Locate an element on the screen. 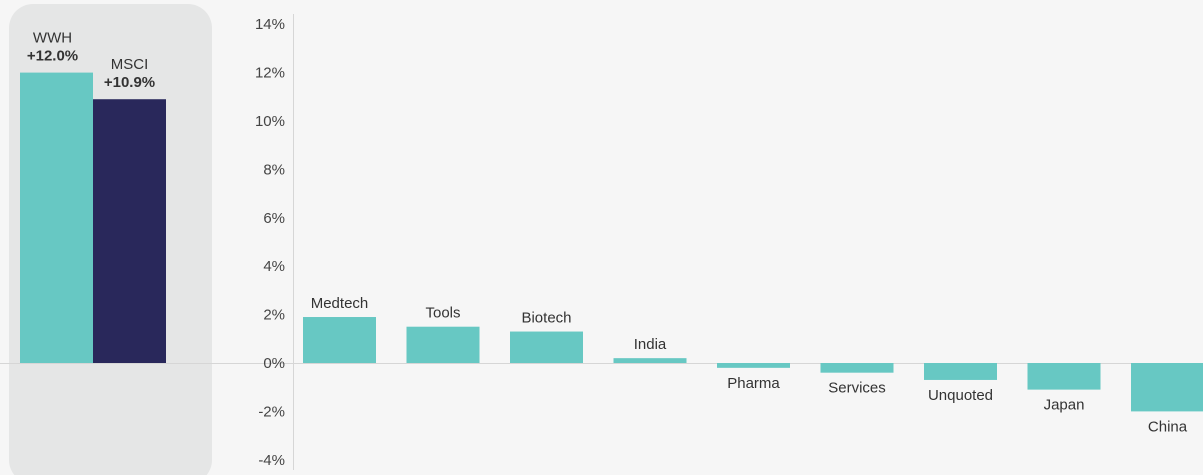 This screenshot has height=475, width=1203. y-tick-label: -2% is located at coordinates (271, 411).